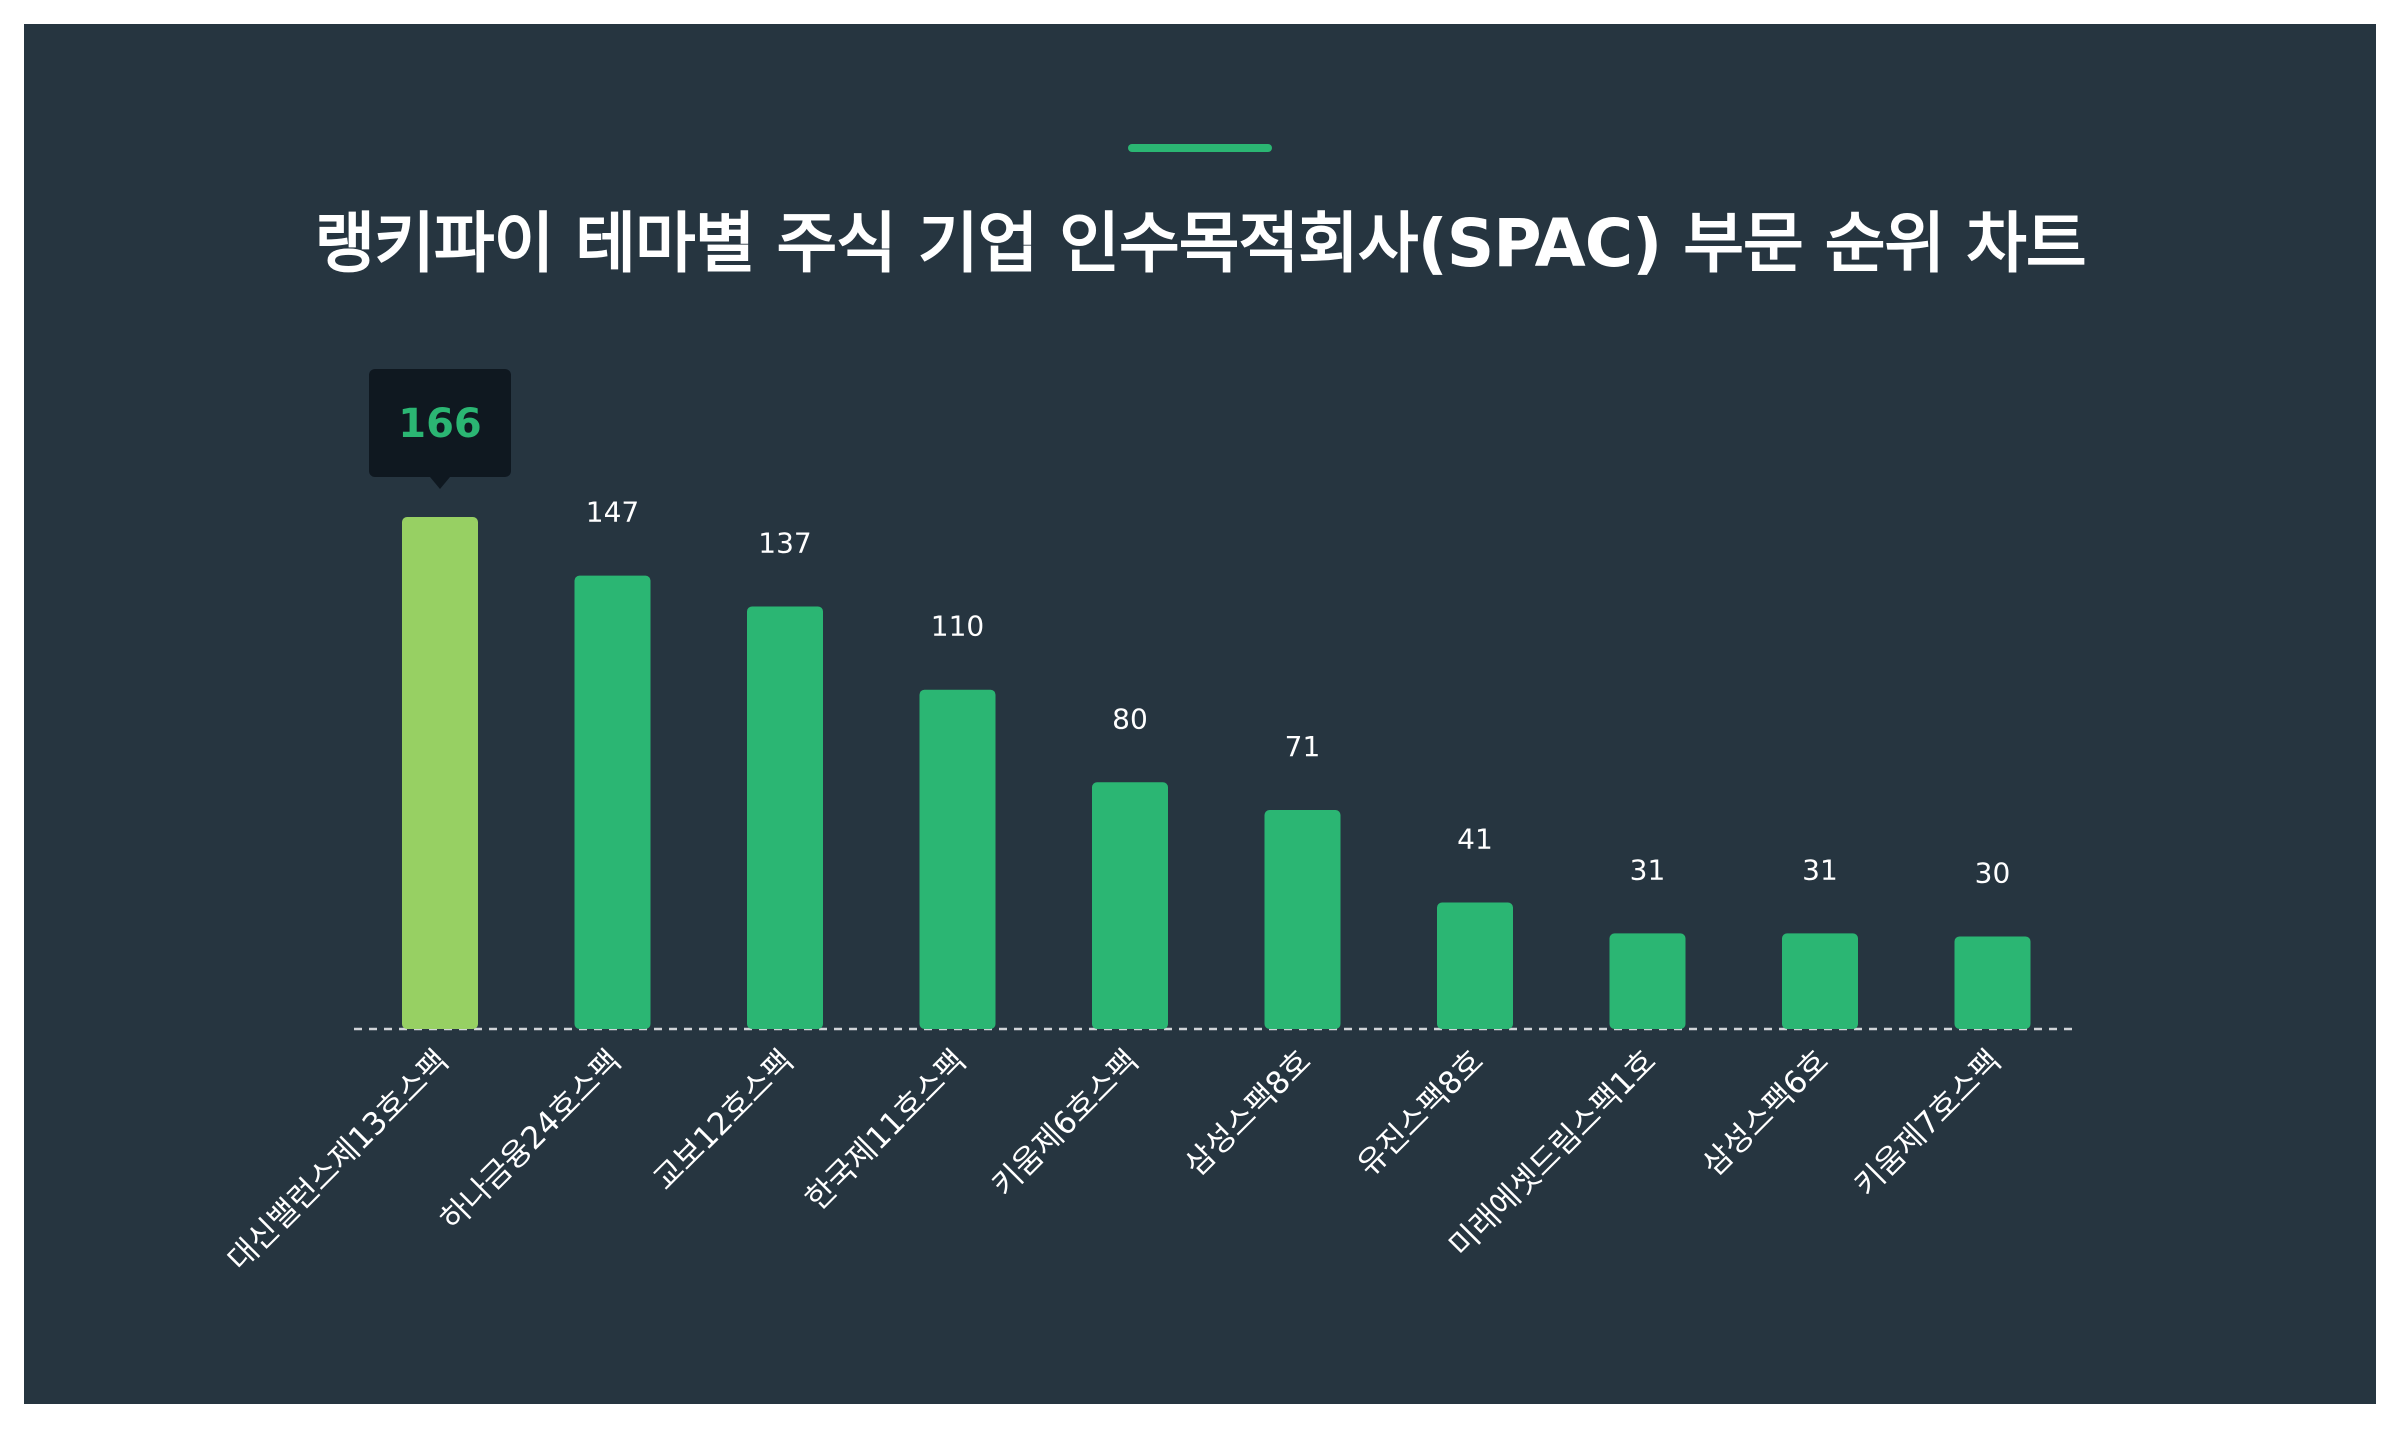 The image size is (2400, 1440). Describe the element at coordinates (1820, 869) in the screenshot. I see `value-label-9: 31` at that location.